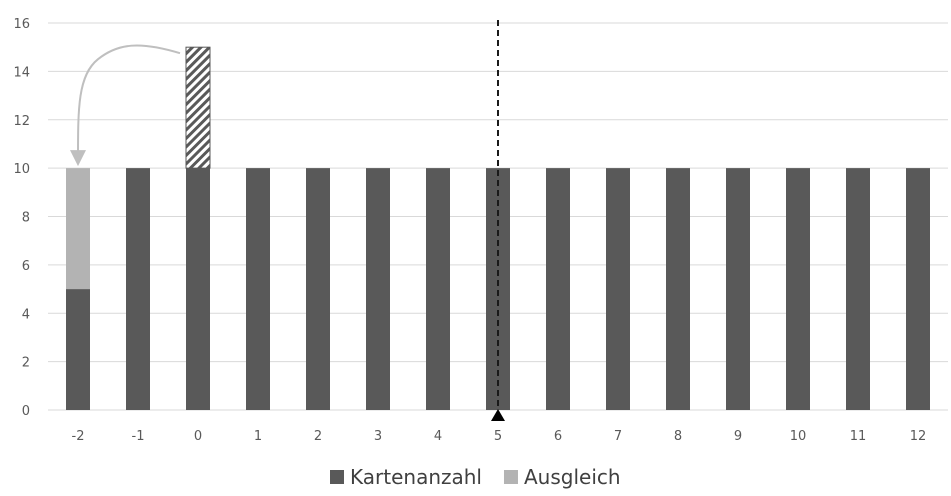 This screenshot has height=496, width=951. I want to click on y-tick-label: 10, so click(21, 169).